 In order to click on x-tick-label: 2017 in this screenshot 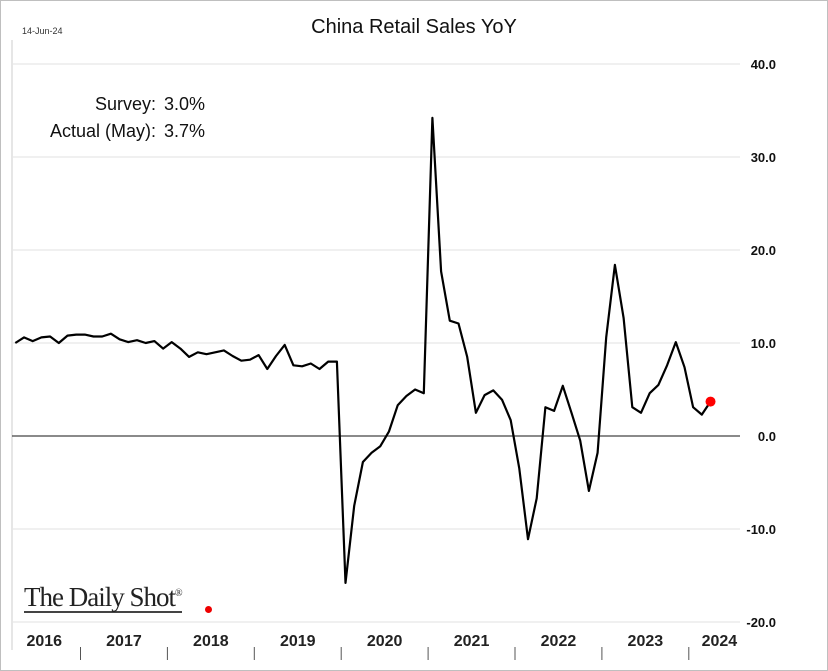, I will do `click(124, 641)`.